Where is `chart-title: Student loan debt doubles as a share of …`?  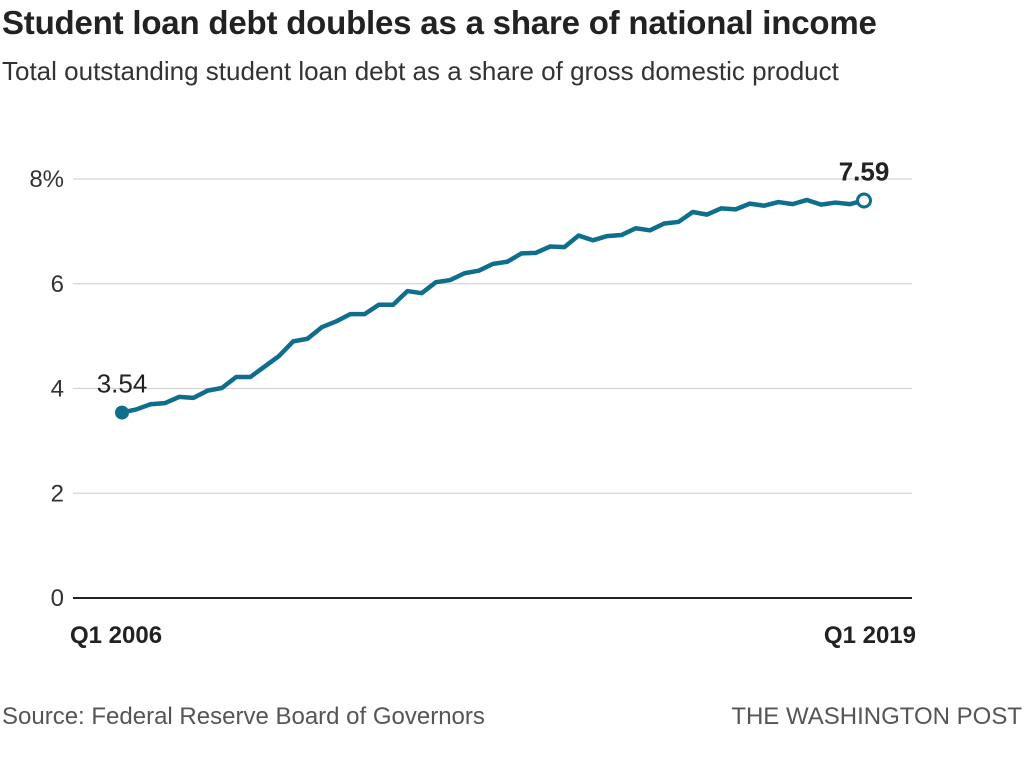 chart-title: Student loan debt doubles as a share of … is located at coordinates (439, 22).